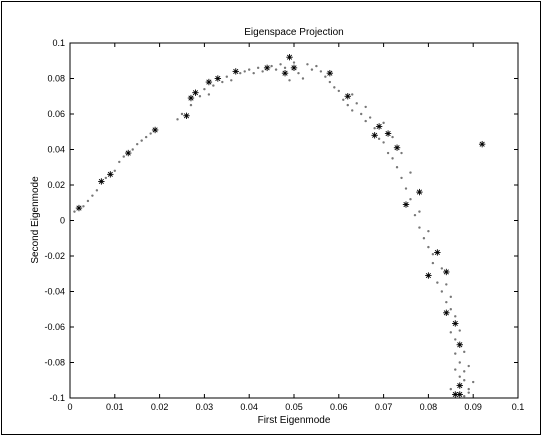  What do you see at coordinates (294, 32) in the screenshot?
I see `chart-title: Eigenspace Projection` at bounding box center [294, 32].